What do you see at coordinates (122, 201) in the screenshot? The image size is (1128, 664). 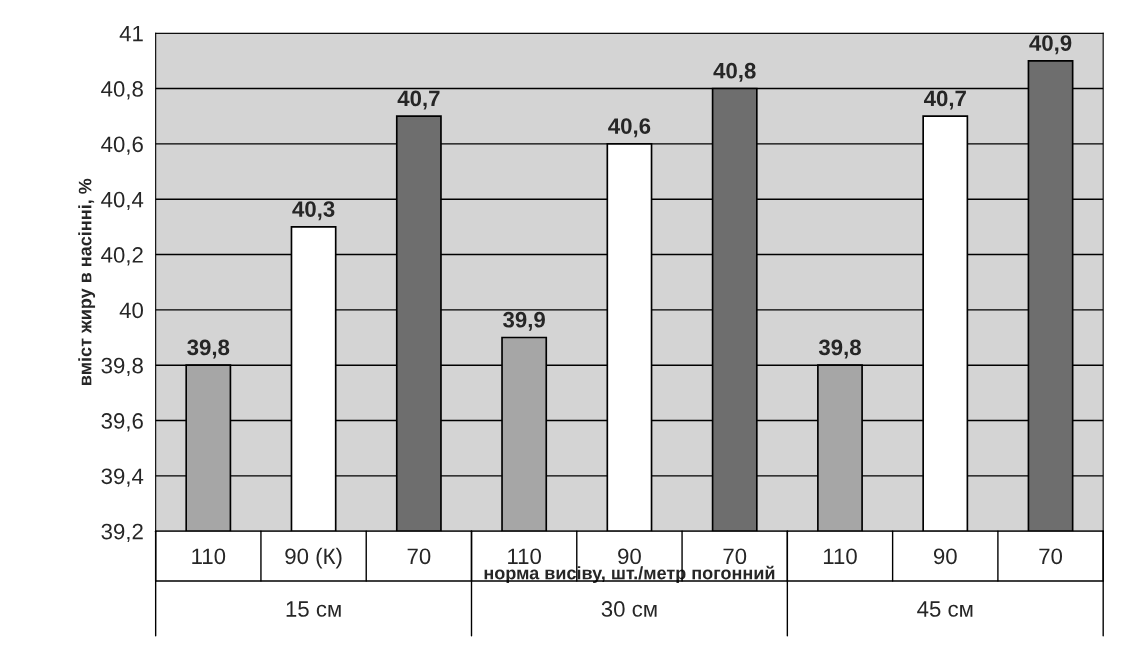 I see `y-tick-label: 40,4` at bounding box center [122, 201].